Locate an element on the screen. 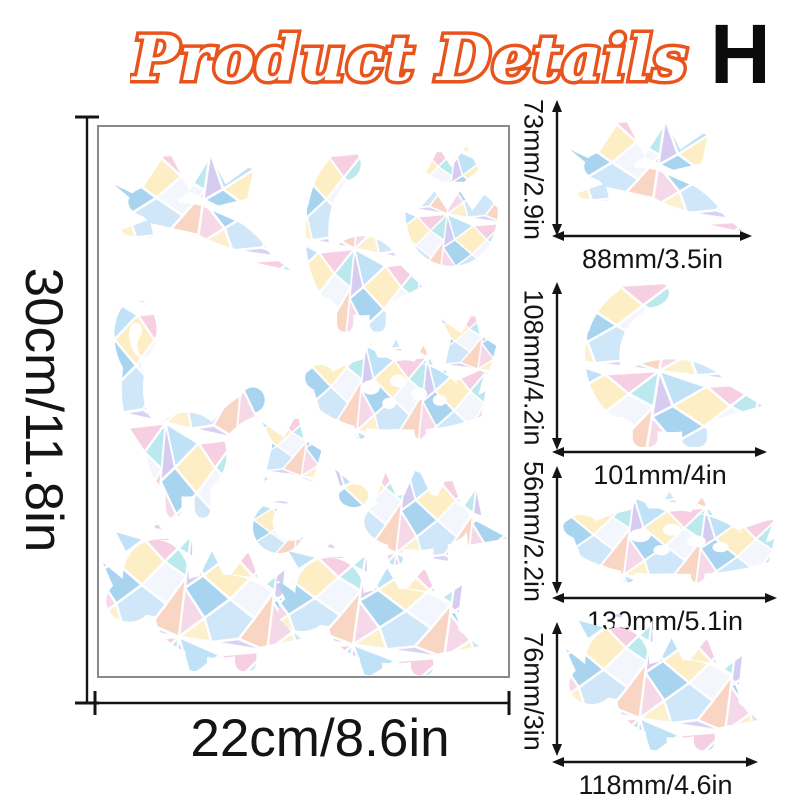 The height and width of the screenshot is (800, 800). pterodactyl-height-label: 73mm/2.9in is located at coordinates (533, 169).